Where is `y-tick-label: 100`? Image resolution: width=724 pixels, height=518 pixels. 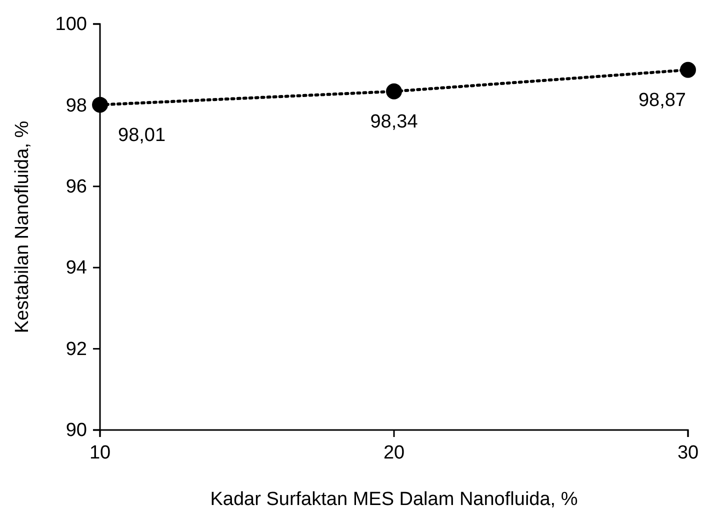
y-tick-label: 100 is located at coordinates (71, 25).